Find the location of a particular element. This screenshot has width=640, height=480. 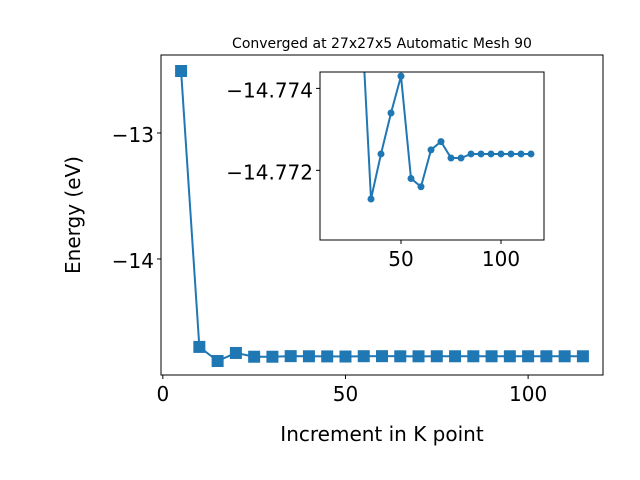

y-tick-label: −13 is located at coordinates (133, 135).